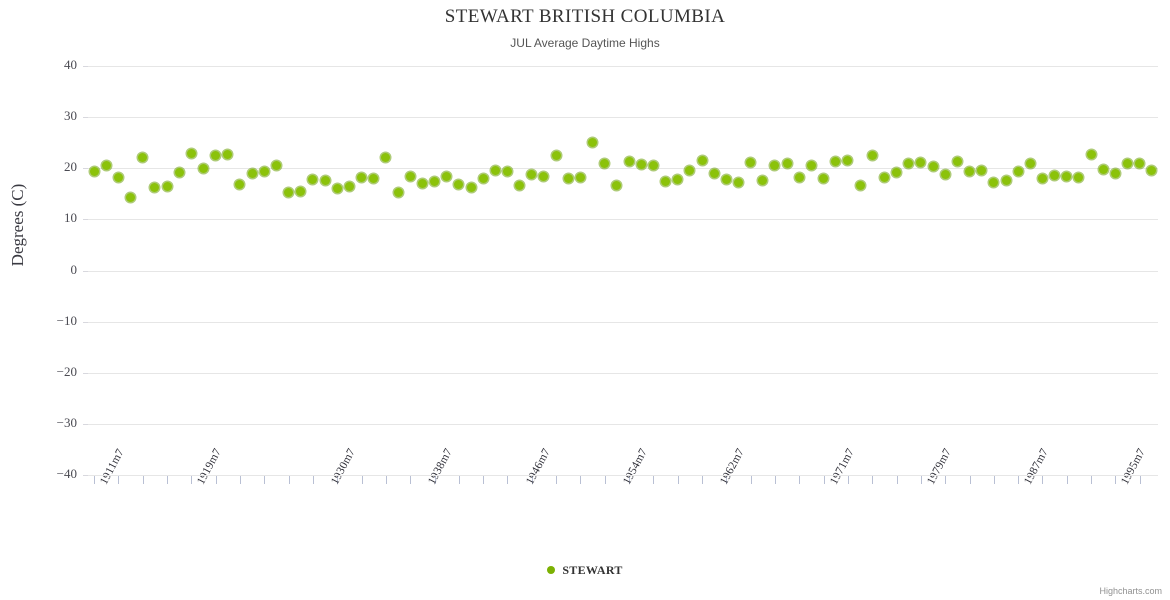  I want to click on highcharts-credit-link: Highcharts.com, so click(1130, 591).